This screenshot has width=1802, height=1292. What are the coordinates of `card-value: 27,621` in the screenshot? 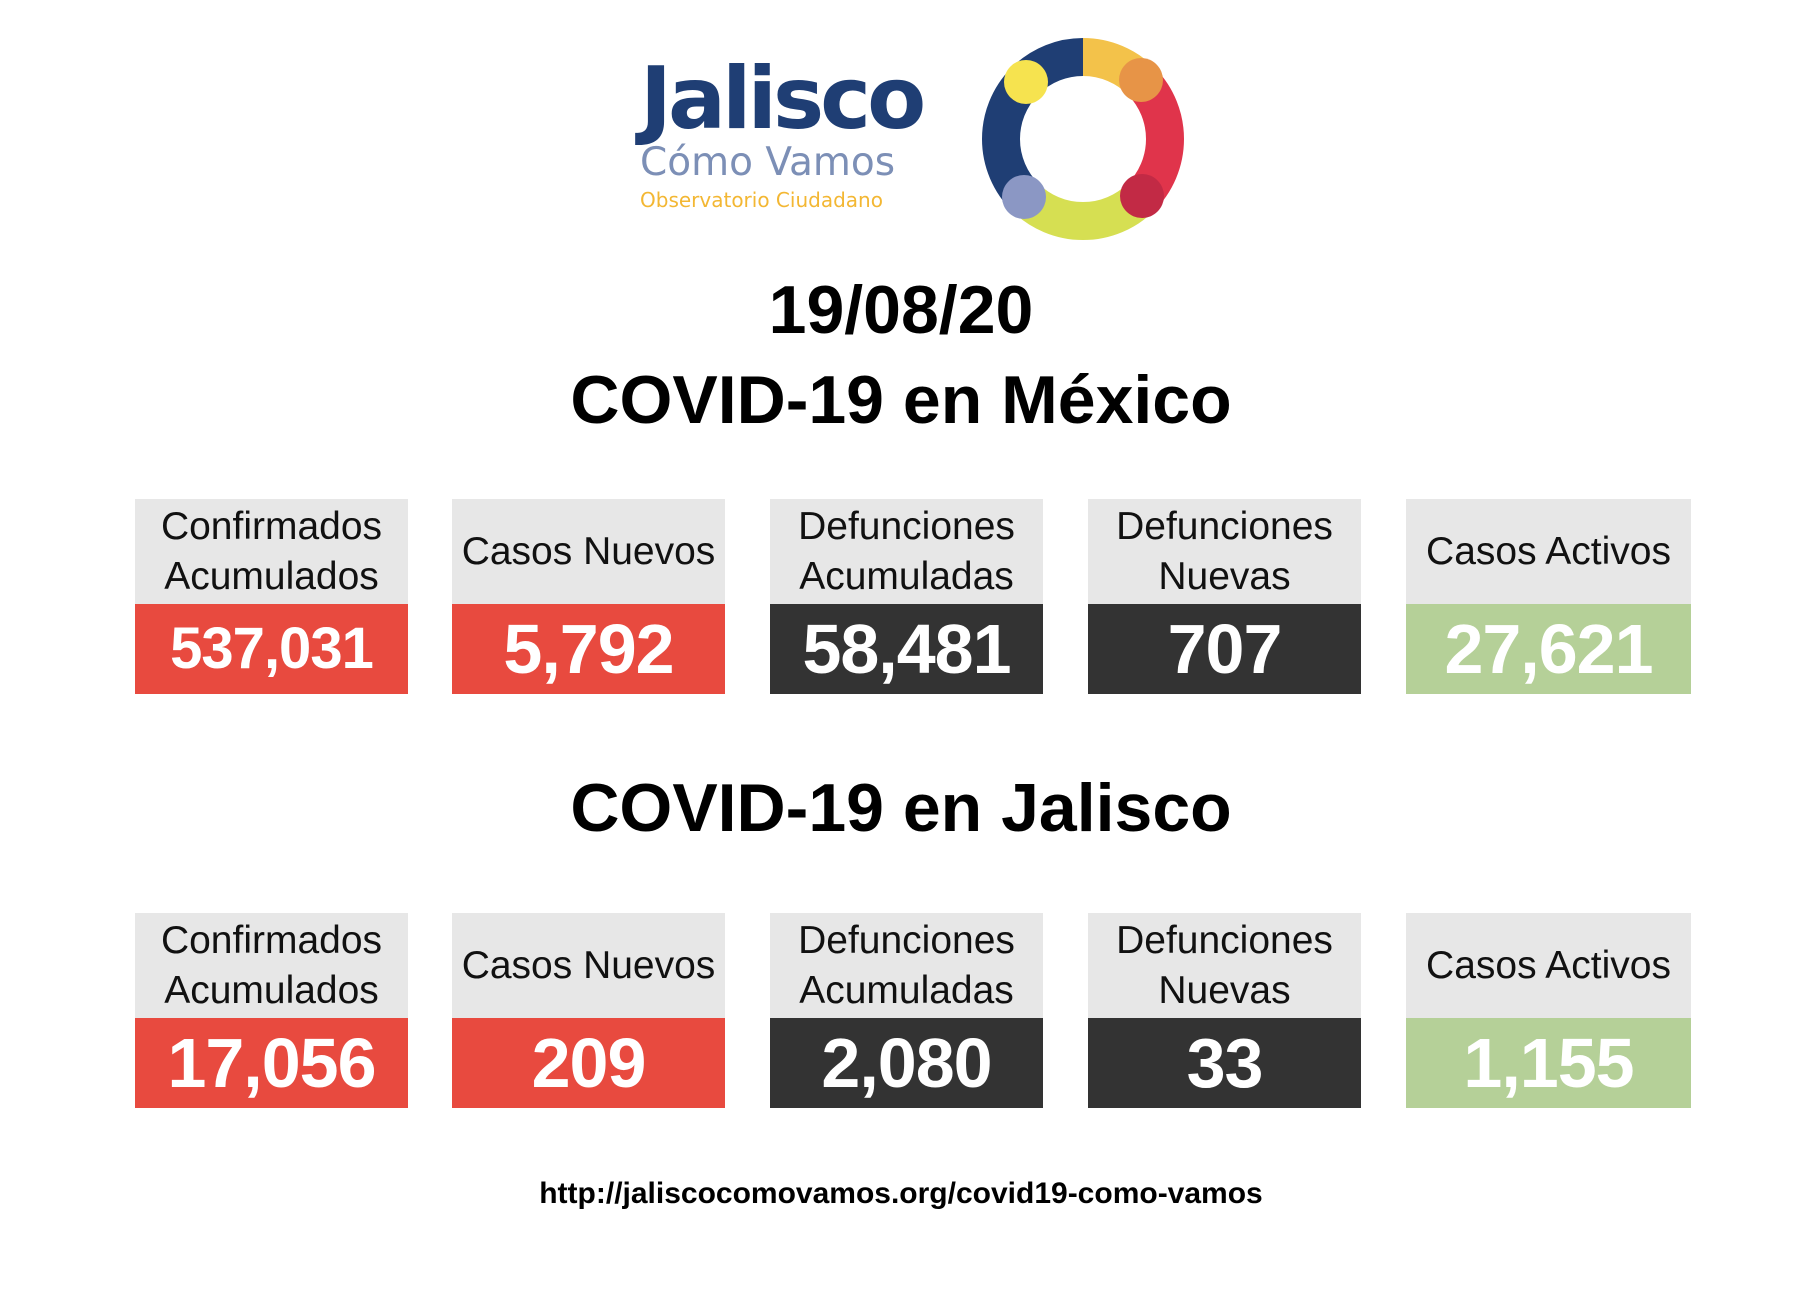 It's located at (1548, 649).